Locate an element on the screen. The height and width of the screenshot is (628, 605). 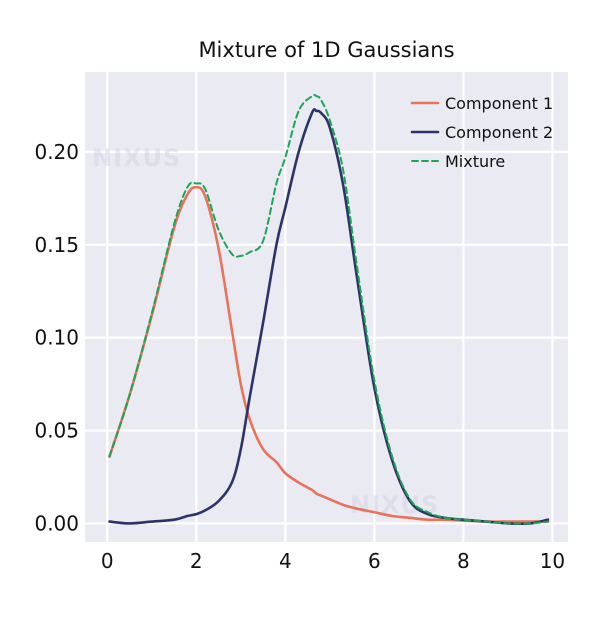
chart-title: Mixture of 1D Gaussians is located at coordinates (326, 50).